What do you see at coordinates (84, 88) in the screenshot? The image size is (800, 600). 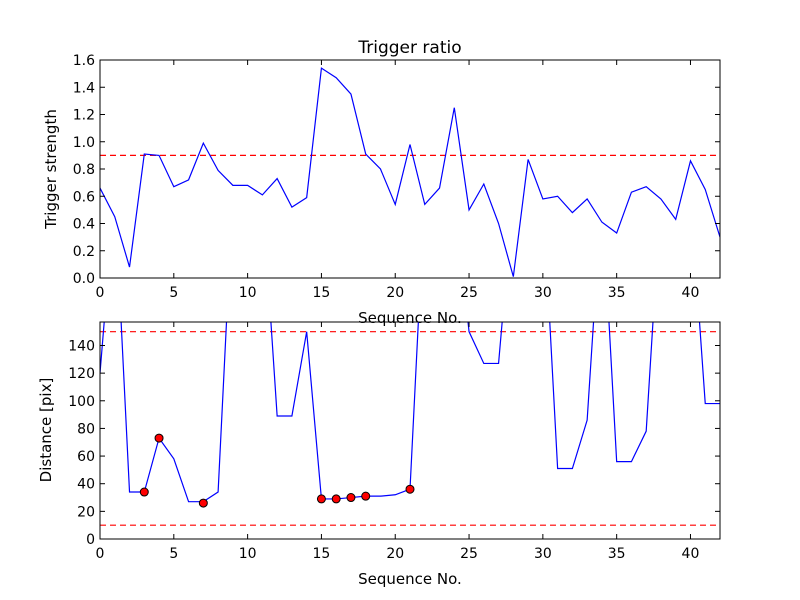 I see `y-tick-label: 1.4` at bounding box center [84, 88].